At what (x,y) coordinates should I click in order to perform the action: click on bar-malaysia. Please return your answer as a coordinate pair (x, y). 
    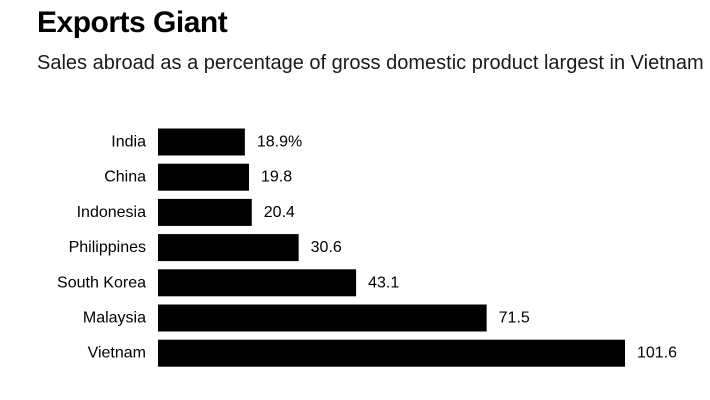
    Looking at the image, I should click on (322, 318).